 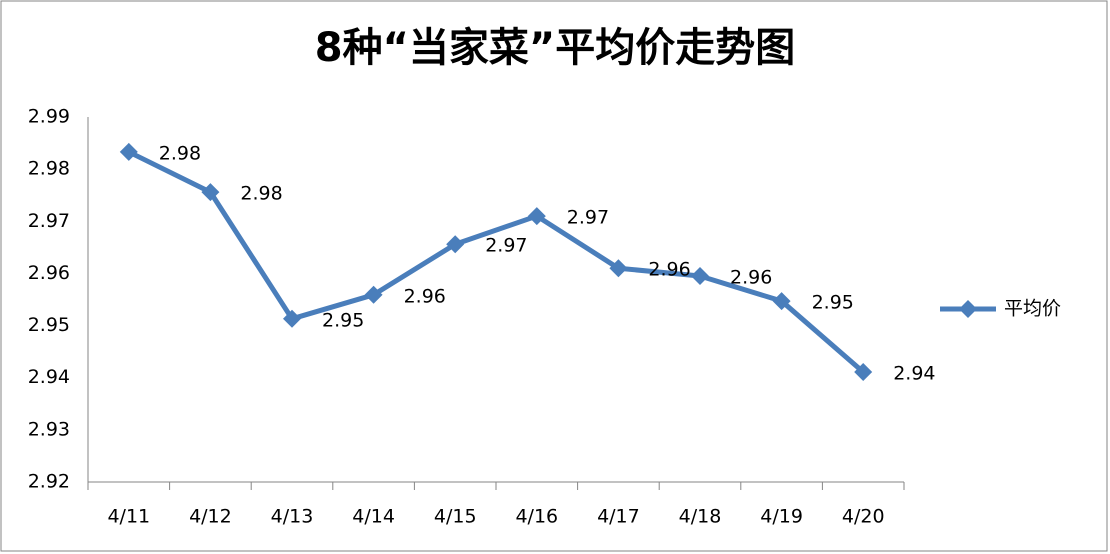 What do you see at coordinates (914, 373) in the screenshot?
I see `data-label: 2.94` at bounding box center [914, 373].